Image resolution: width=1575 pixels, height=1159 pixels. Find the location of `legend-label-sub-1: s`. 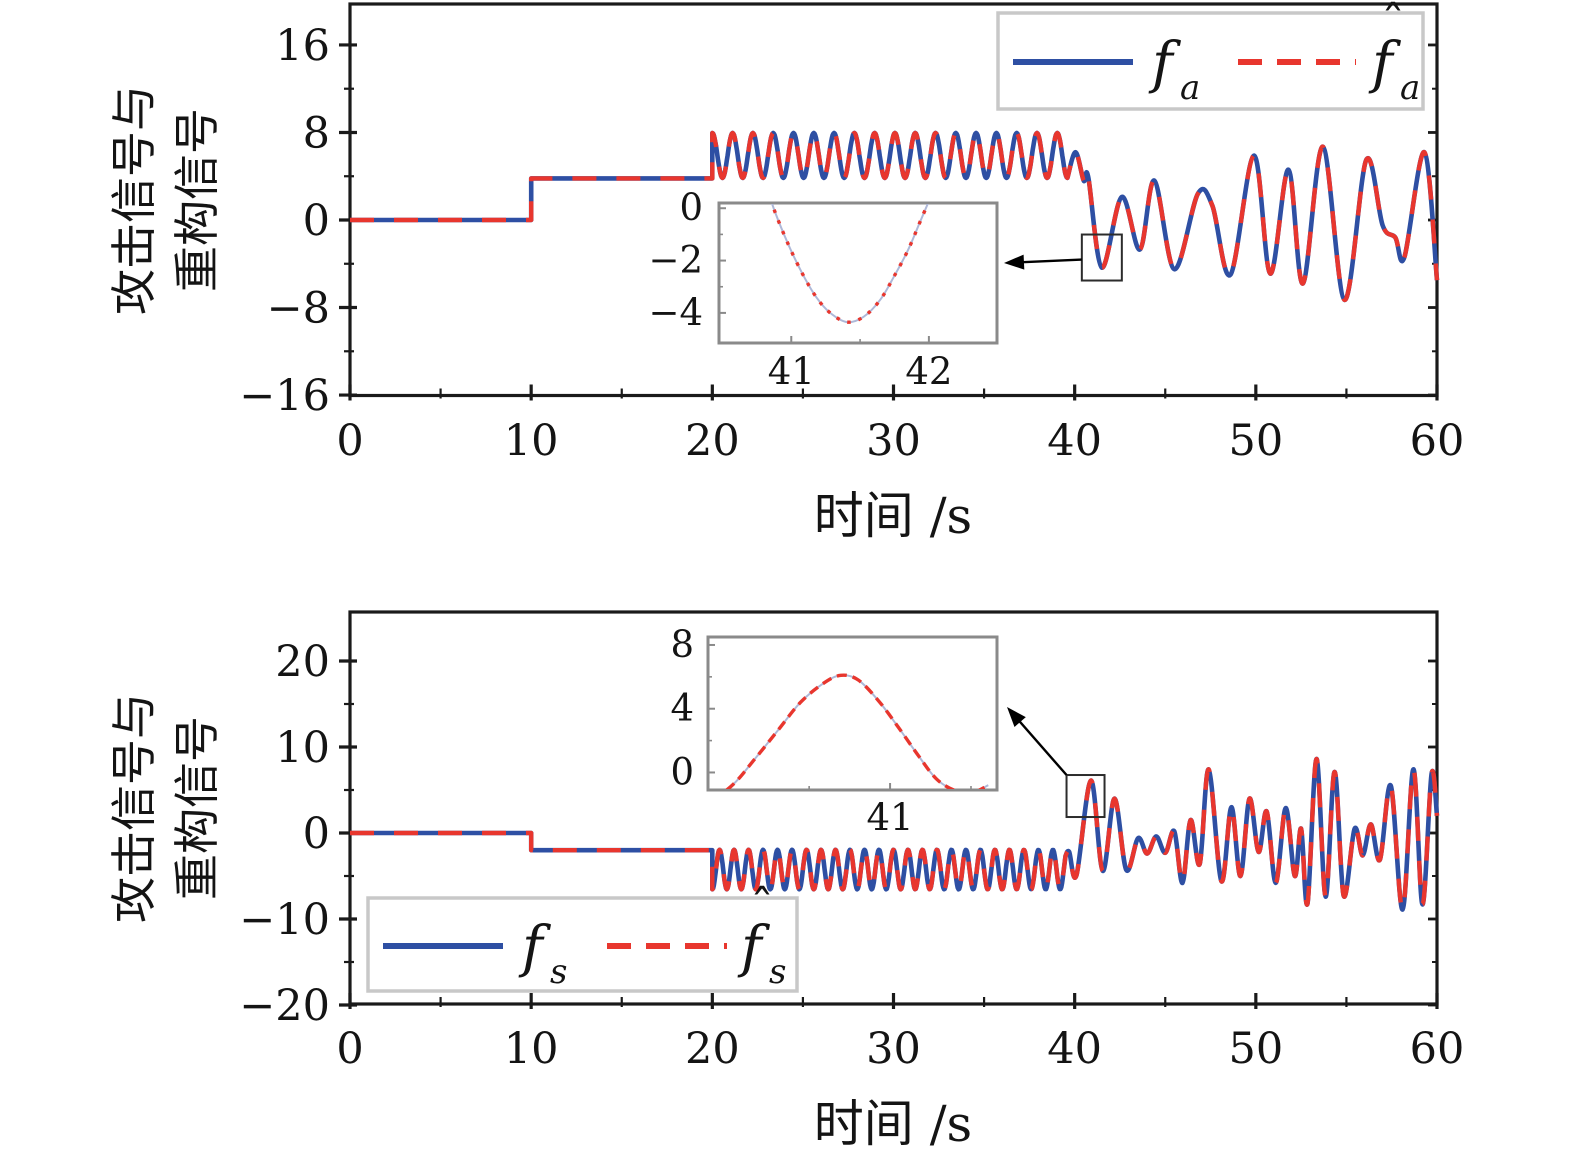

legend-label-sub-1: s is located at coordinates (777, 972).